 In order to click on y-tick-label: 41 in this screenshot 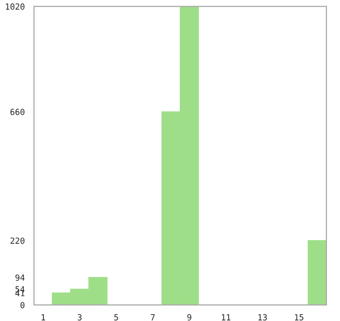, I will do `click(19, 293)`.